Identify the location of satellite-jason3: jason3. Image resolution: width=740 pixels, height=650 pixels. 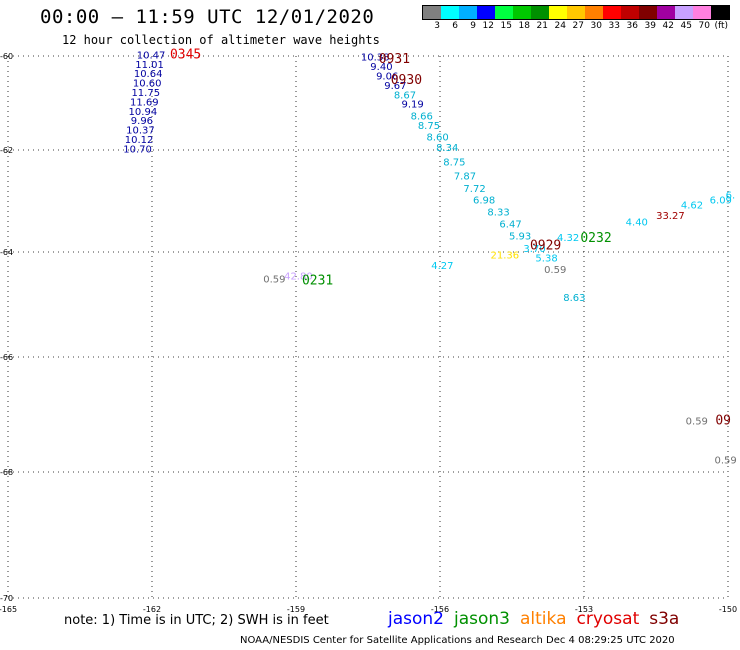
(482, 619).